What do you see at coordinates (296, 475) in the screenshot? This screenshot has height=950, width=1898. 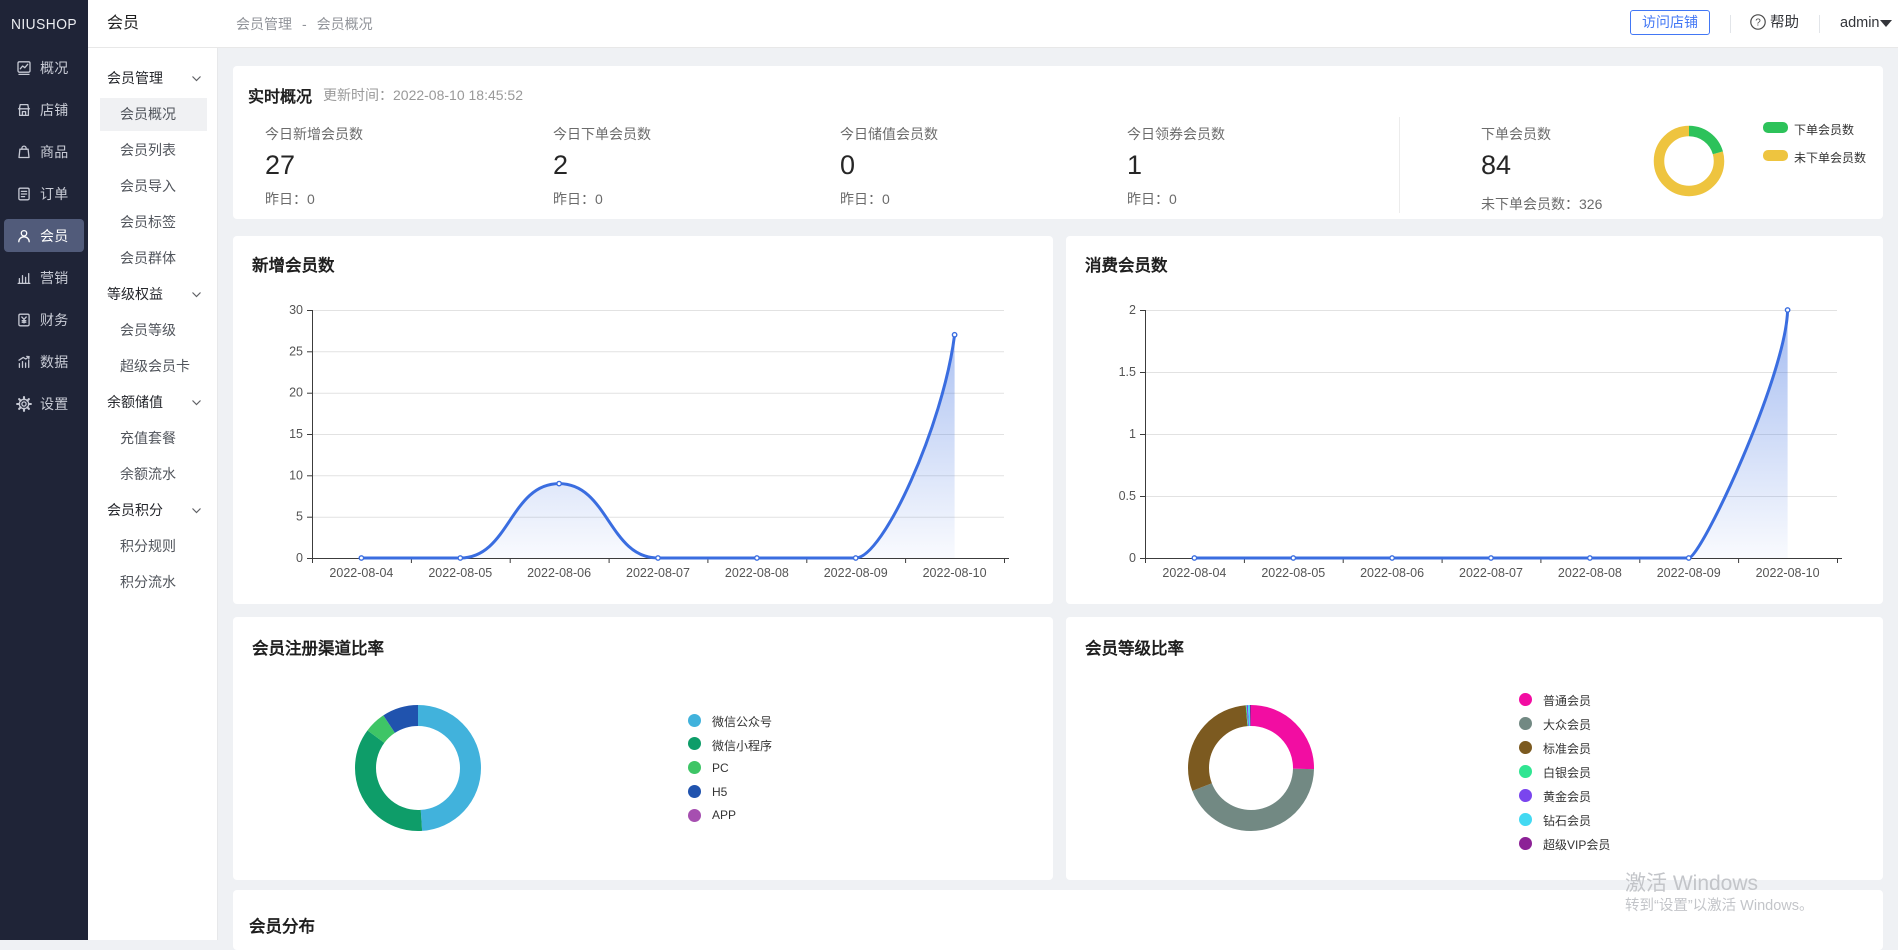 I see `svg-text: 10` at bounding box center [296, 475].